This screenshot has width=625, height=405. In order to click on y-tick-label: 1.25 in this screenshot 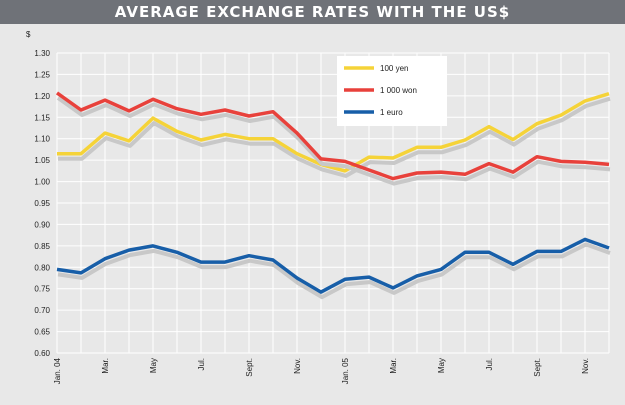, I will do `click(42, 74)`.